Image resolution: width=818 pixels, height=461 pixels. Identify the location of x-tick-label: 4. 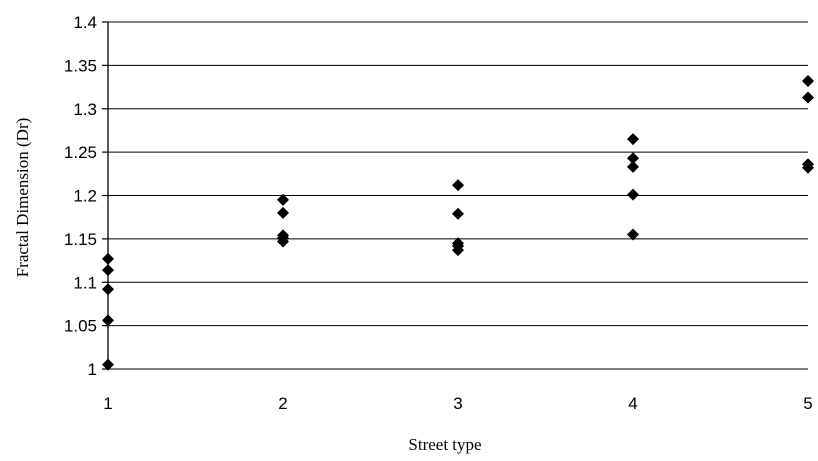
(632, 403).